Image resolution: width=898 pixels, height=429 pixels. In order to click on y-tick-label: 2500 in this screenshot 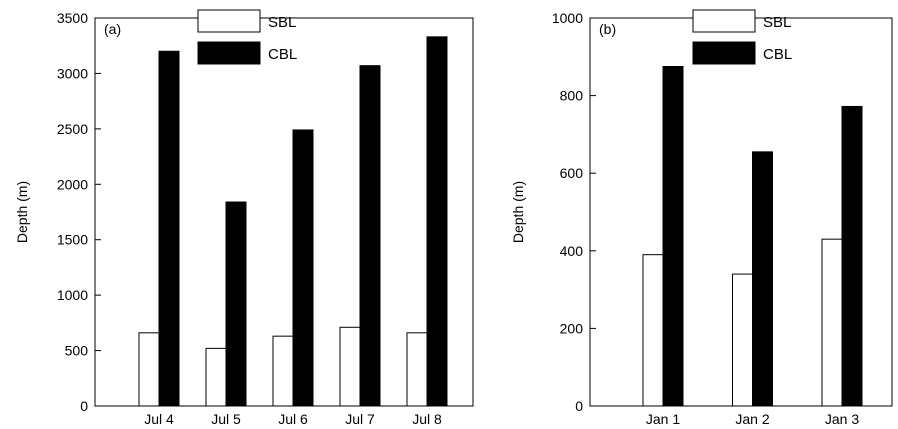, I will do `click(72, 129)`.